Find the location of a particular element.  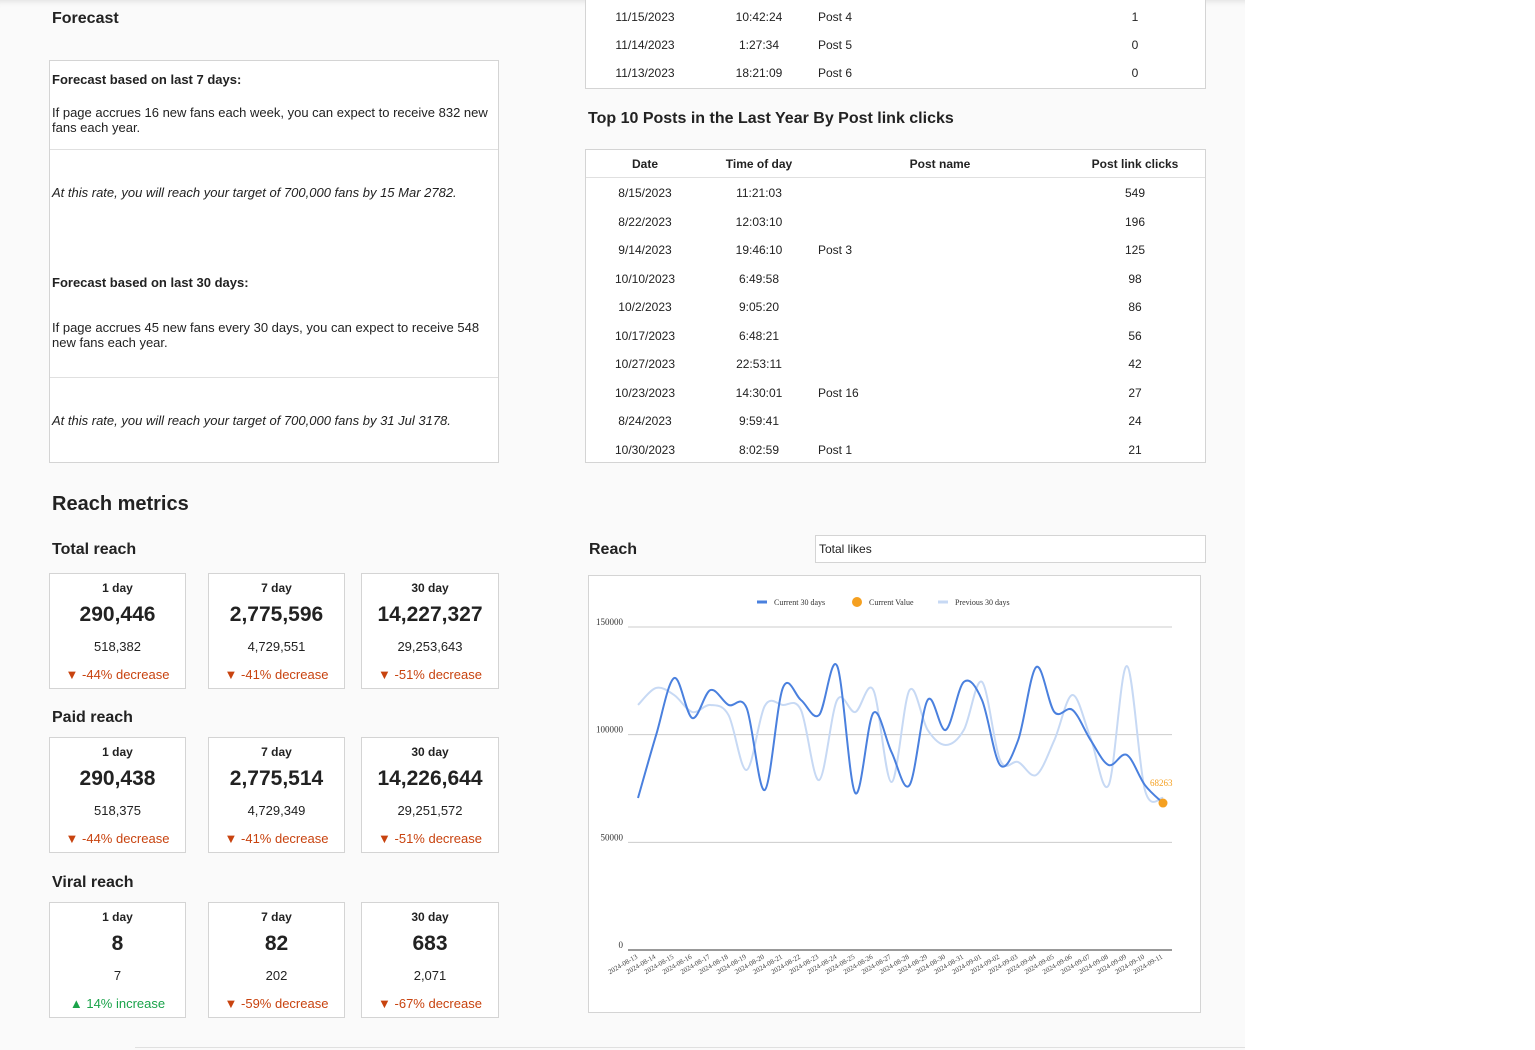

group-title: Viral reach is located at coordinates (93, 882).